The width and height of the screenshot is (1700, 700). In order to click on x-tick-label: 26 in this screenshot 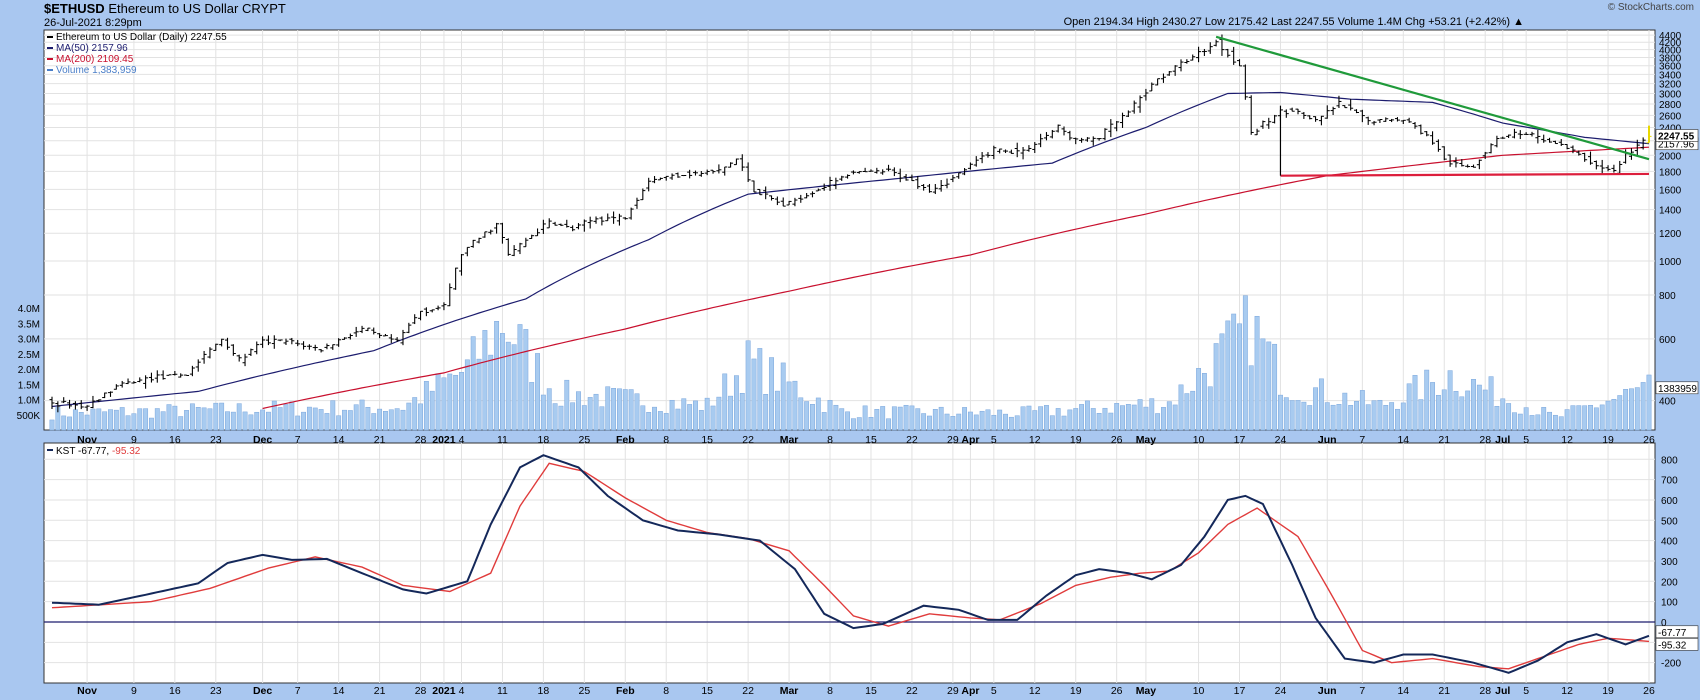, I will do `click(1649, 440)`.